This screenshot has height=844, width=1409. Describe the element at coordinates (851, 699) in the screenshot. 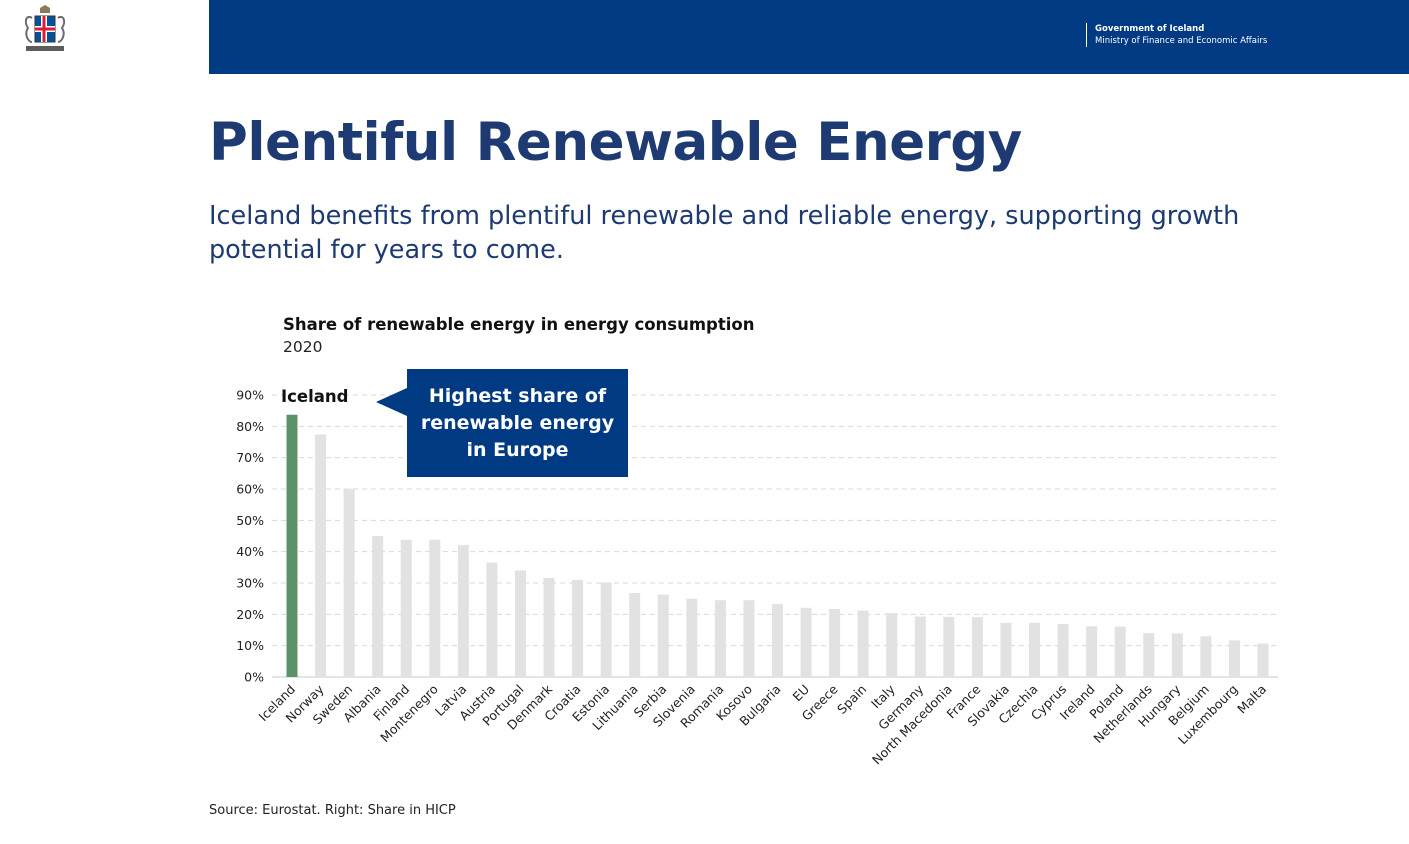

I see `x-tick-label: Spain` at that location.